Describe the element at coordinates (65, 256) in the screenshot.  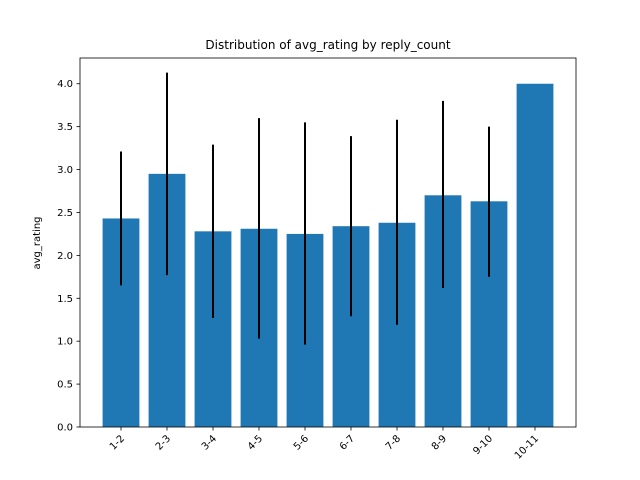
I see `y-tick-label: 2.0` at that location.